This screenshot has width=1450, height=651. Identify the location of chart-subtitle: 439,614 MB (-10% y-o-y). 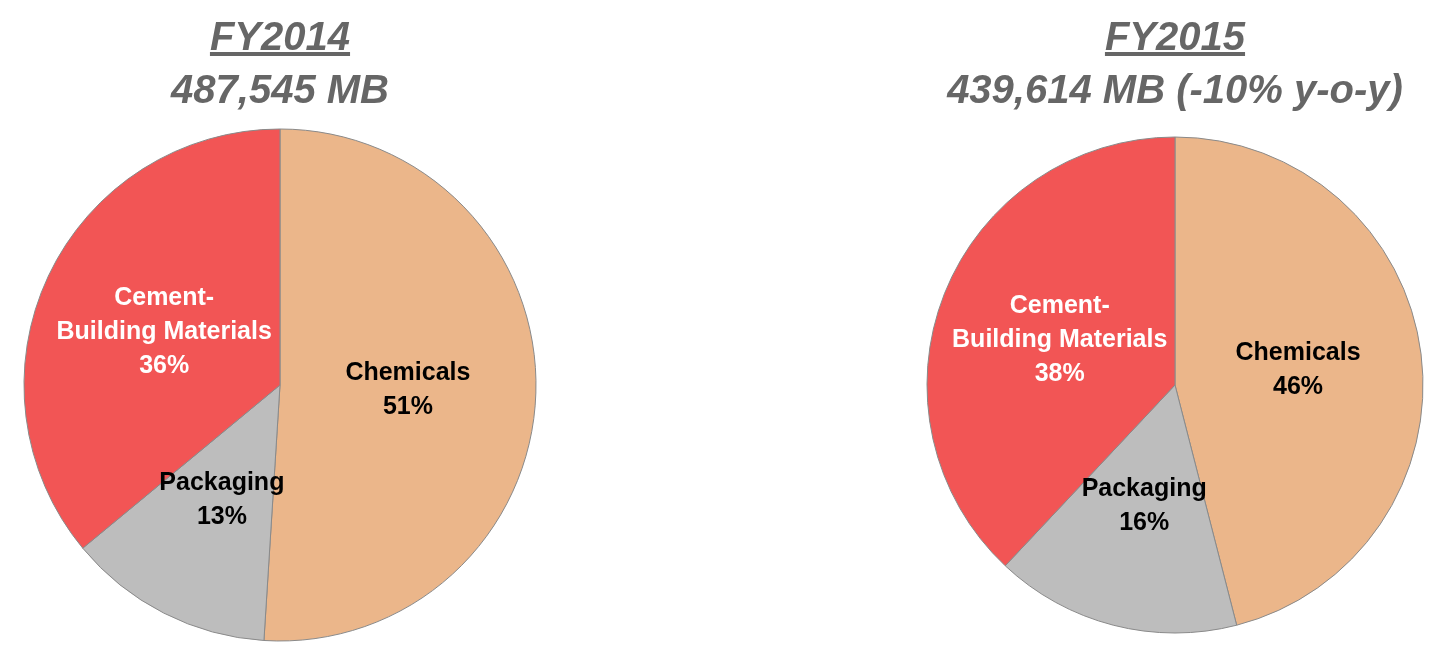
(1174, 89).